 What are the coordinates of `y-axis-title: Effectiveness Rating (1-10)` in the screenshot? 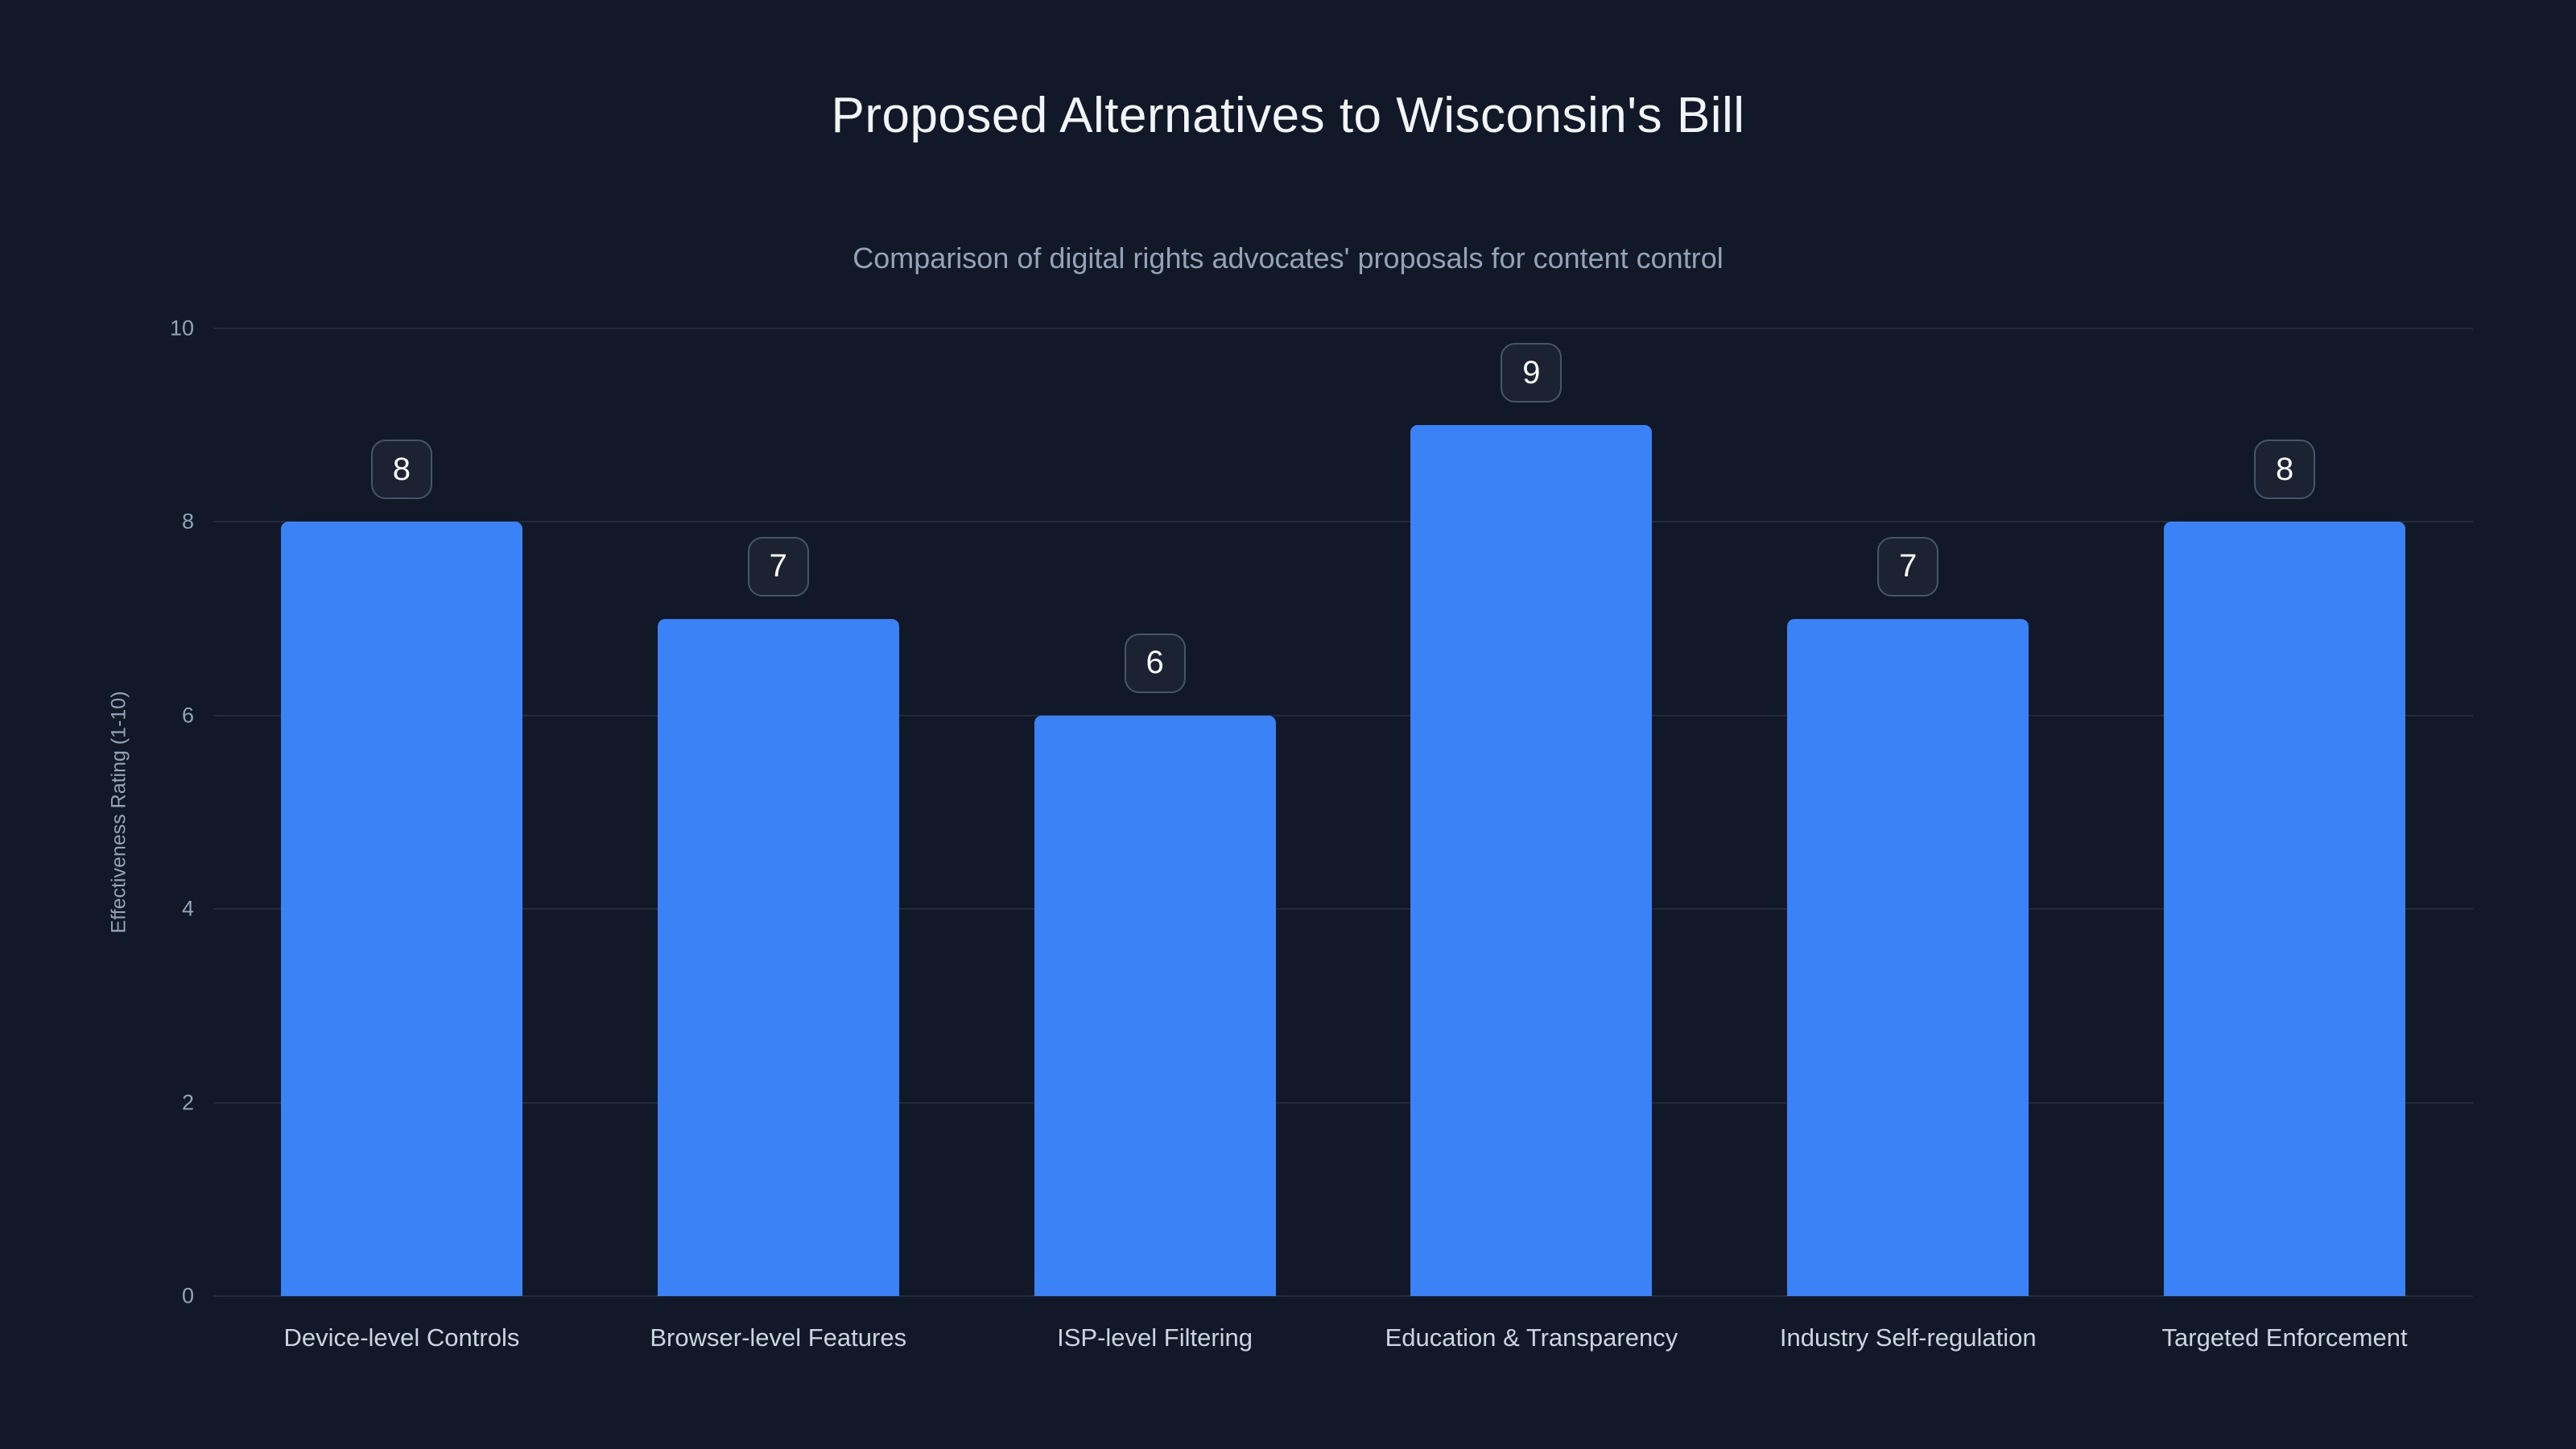 It's located at (118, 812).